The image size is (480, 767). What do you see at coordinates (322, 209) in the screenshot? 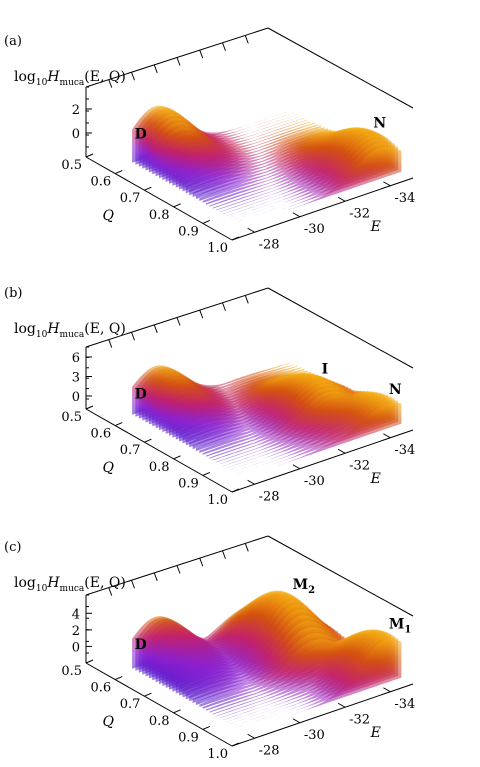
I see `e-axis-line` at bounding box center [322, 209].